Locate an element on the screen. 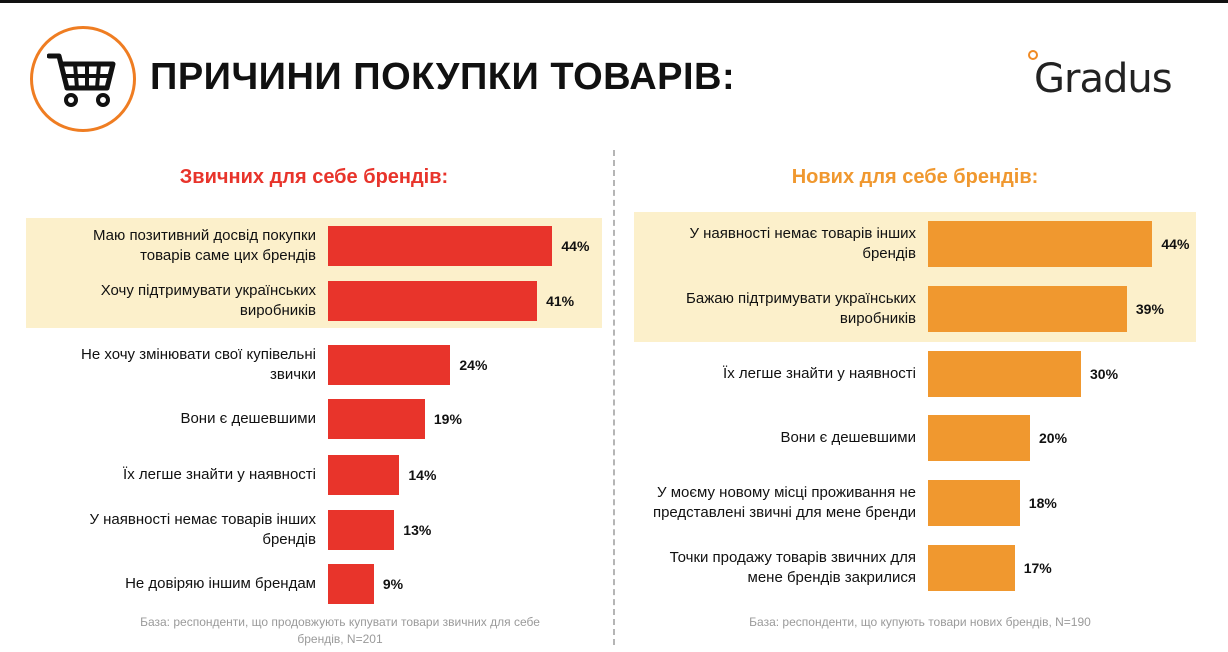 The width and height of the screenshot is (1228, 652). right-category-label: Їх легше знайти у наявності is located at coordinates (819, 373).